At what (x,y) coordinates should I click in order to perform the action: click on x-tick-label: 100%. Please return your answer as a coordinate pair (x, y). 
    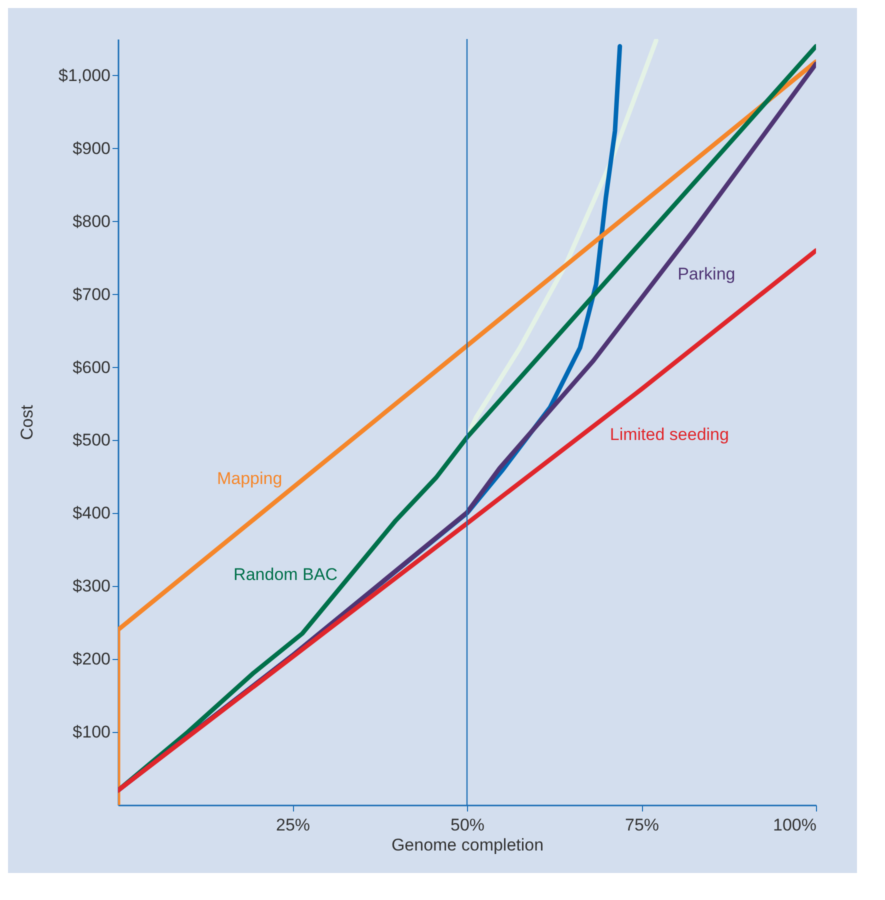
    Looking at the image, I should click on (794, 825).